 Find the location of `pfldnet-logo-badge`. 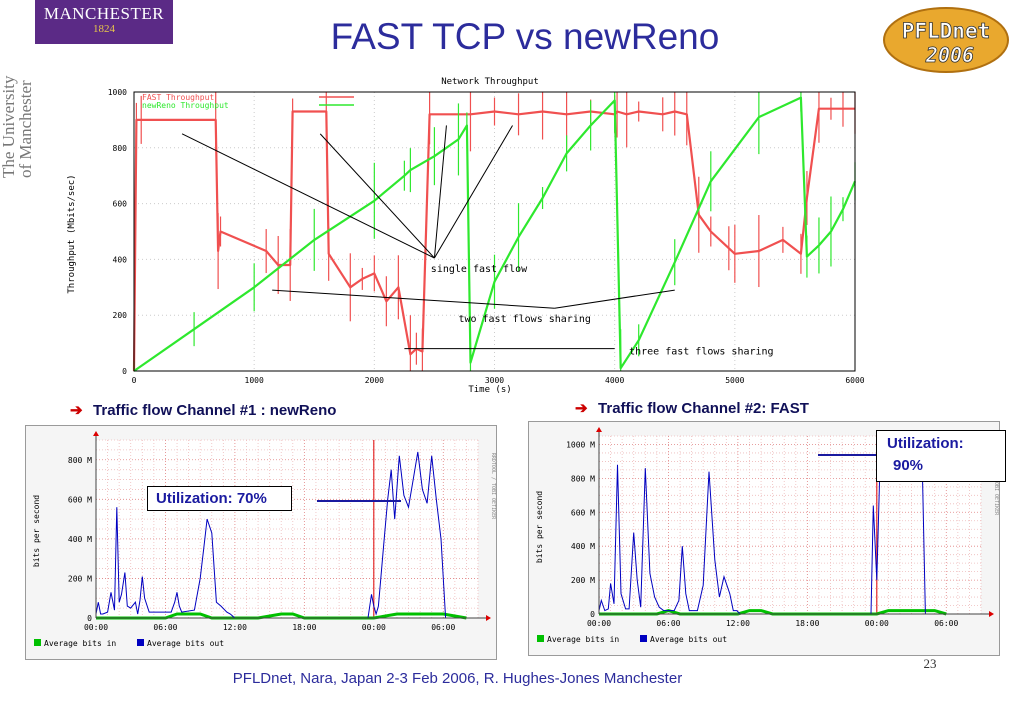

pfldnet-logo-badge is located at coordinates (946, 40).